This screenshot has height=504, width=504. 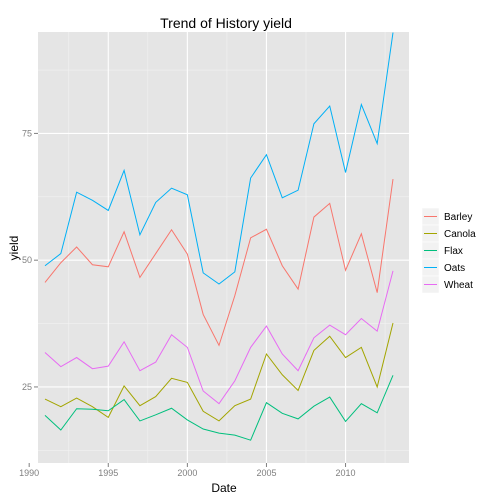 What do you see at coordinates (27, 260) in the screenshot?
I see `y-tick-label: 50` at bounding box center [27, 260].